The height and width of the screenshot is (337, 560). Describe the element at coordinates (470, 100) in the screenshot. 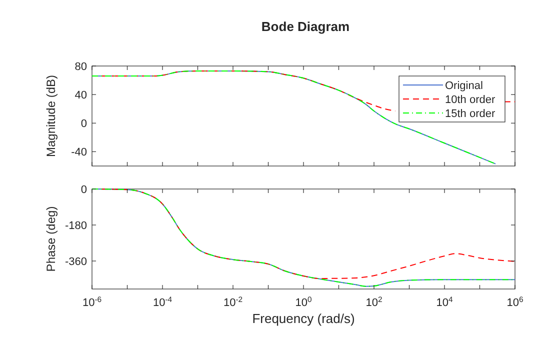

I see `legend-label: 10th order` at that location.